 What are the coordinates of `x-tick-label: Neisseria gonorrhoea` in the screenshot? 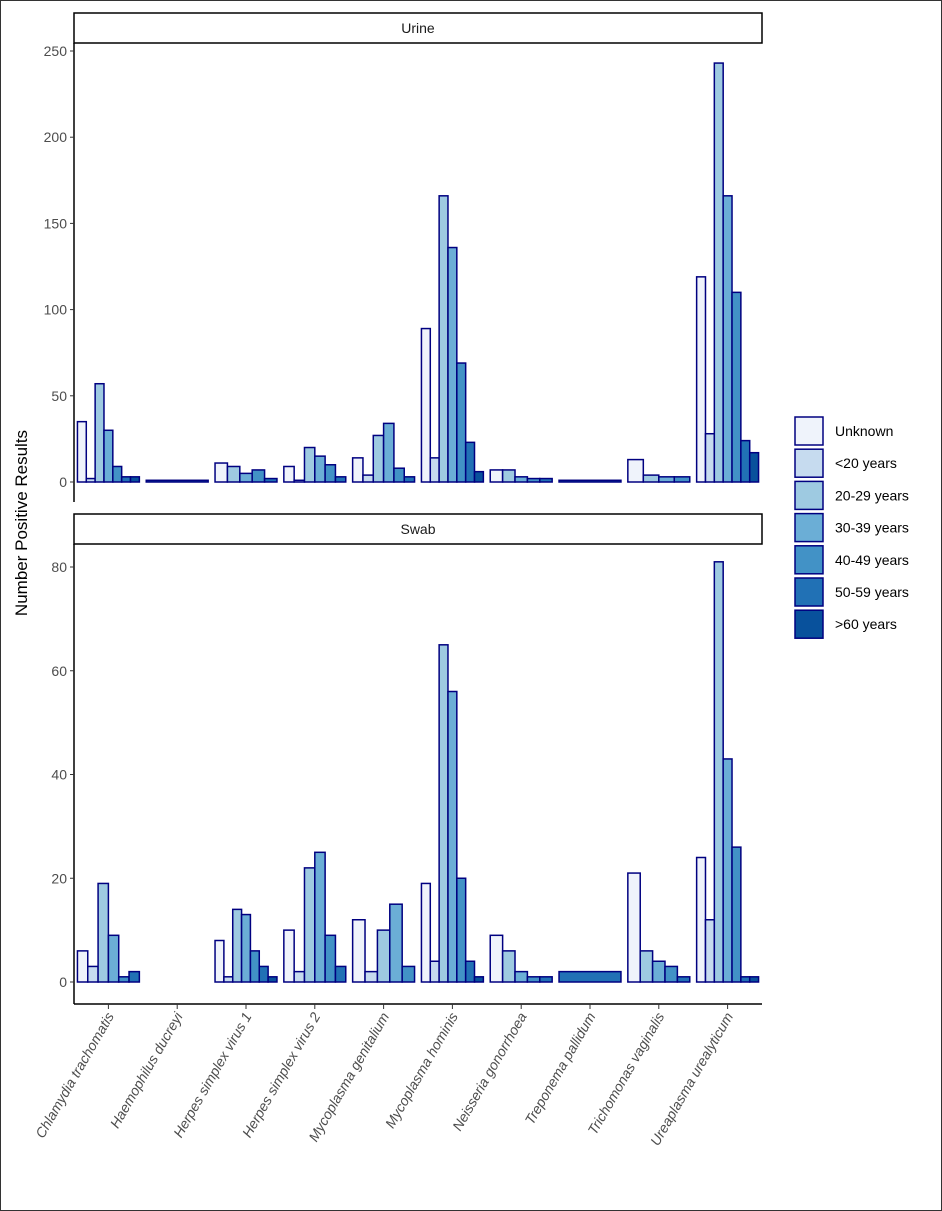 It's located at (489, 1071).